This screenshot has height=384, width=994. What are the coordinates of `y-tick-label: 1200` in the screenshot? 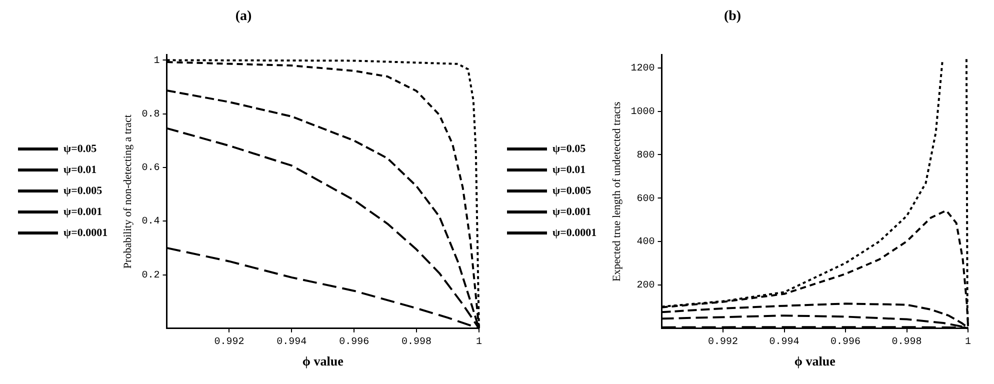 It's located at (642, 68).